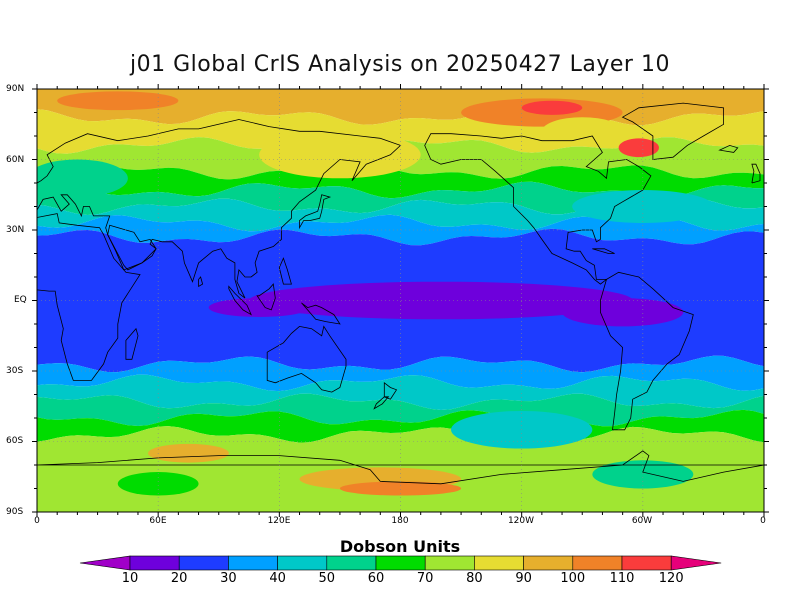 The width and height of the screenshot is (800, 600). Describe the element at coordinates (15, 441) in the screenshot. I see `lat-label-60s: 60S` at that location.